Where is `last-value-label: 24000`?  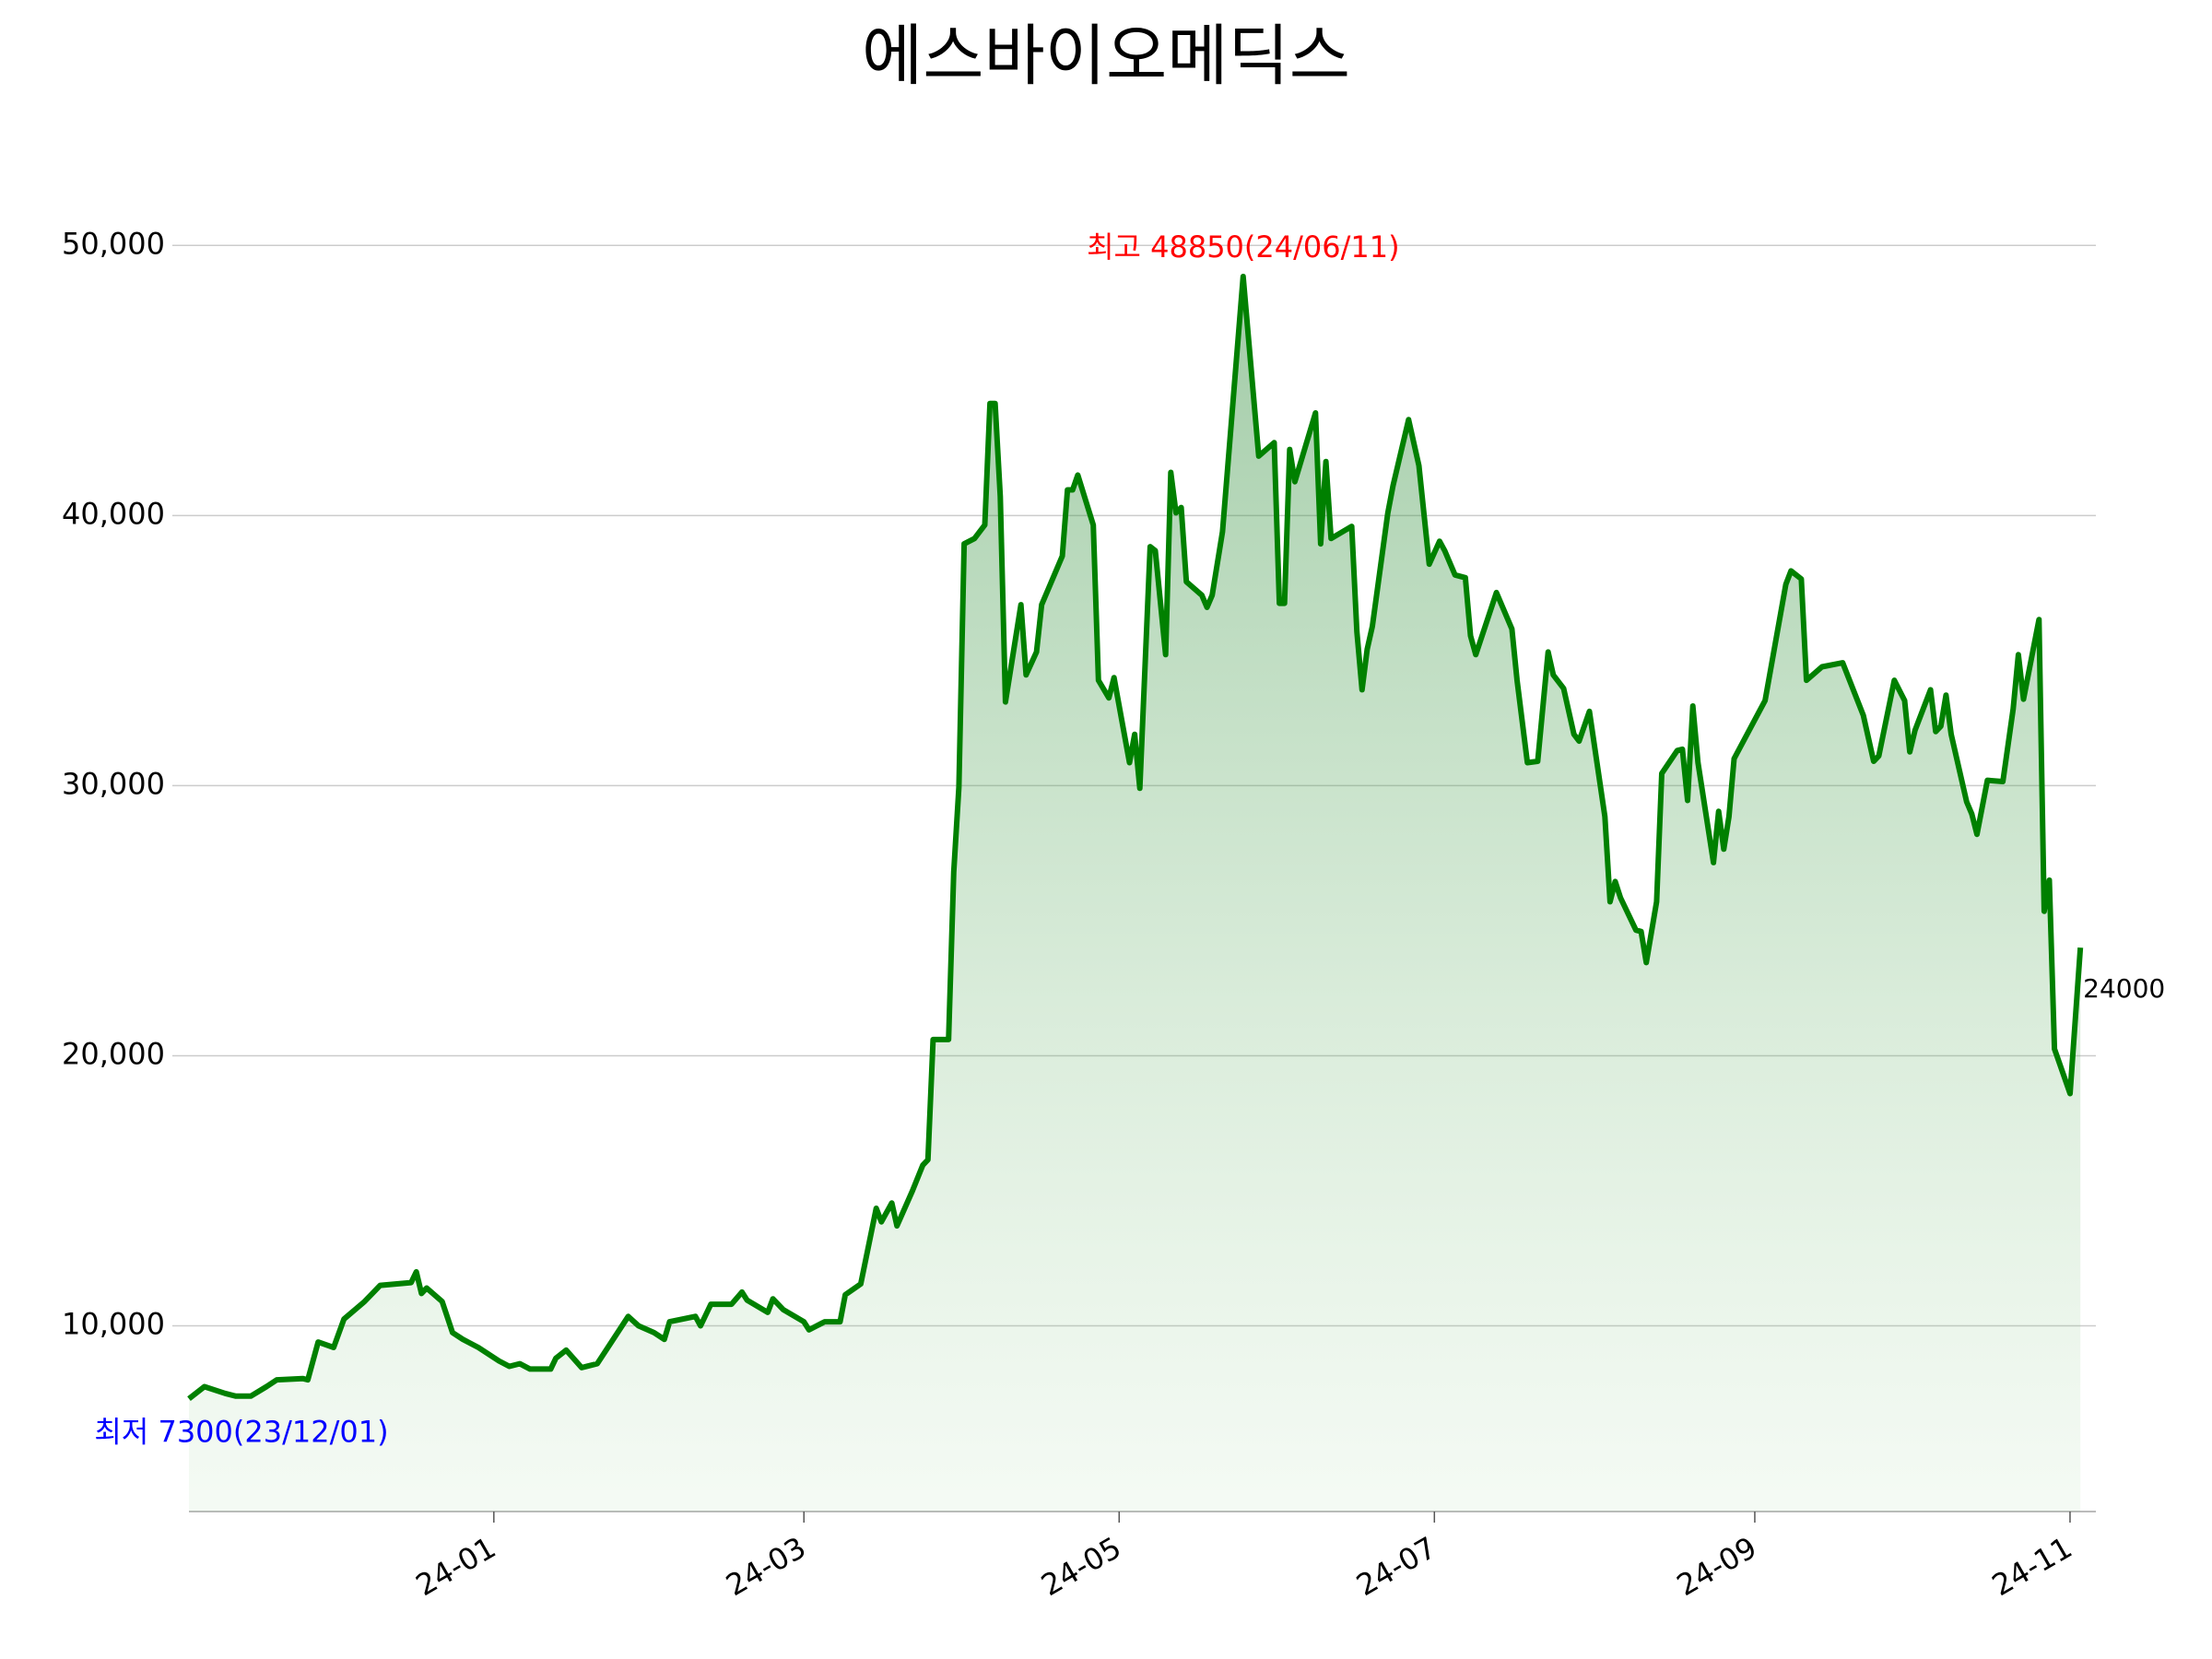 last-value-label: 24000 is located at coordinates (2124, 988).